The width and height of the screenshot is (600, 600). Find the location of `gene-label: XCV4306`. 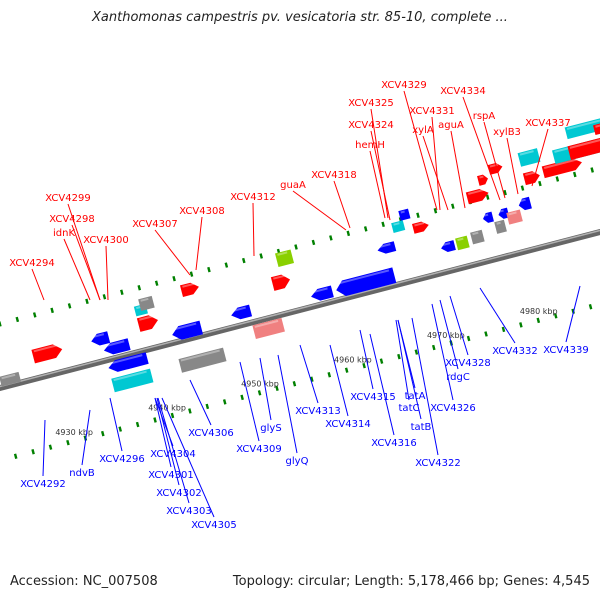

gene-label: XCV4306 is located at coordinates (210, 433).